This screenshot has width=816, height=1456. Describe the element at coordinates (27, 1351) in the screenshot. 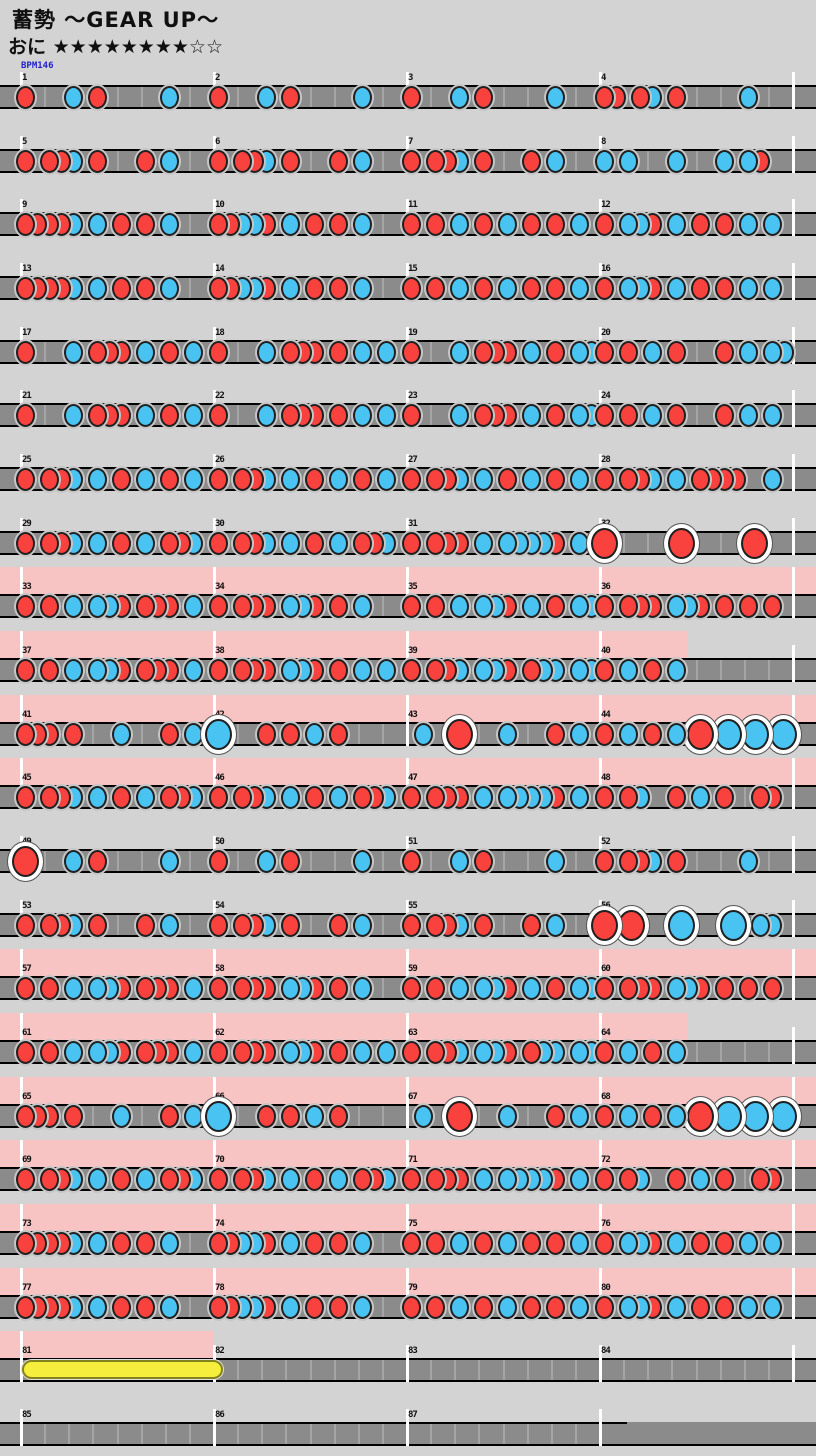

I see `measure-number: 81` at that location.